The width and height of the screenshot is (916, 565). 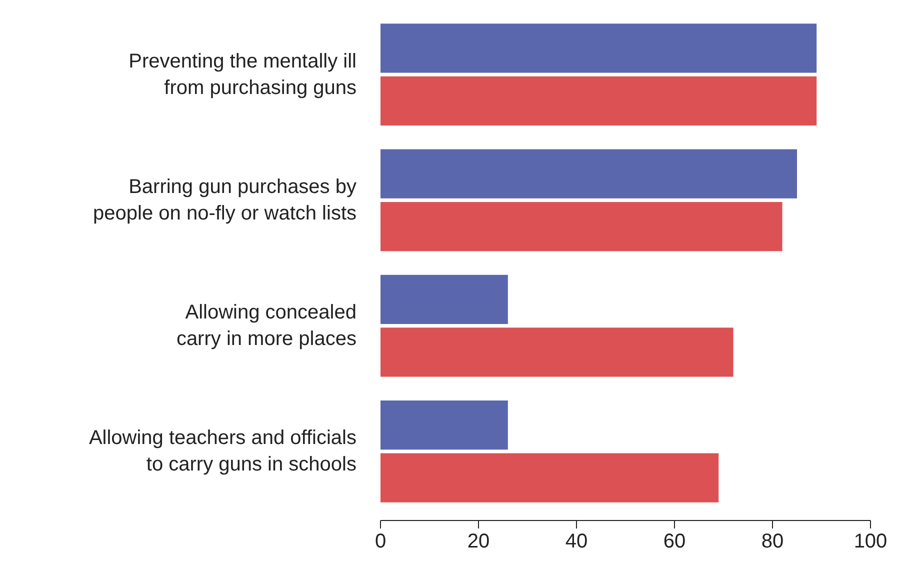 I want to click on x-tick-label: 60, so click(x=674, y=541).